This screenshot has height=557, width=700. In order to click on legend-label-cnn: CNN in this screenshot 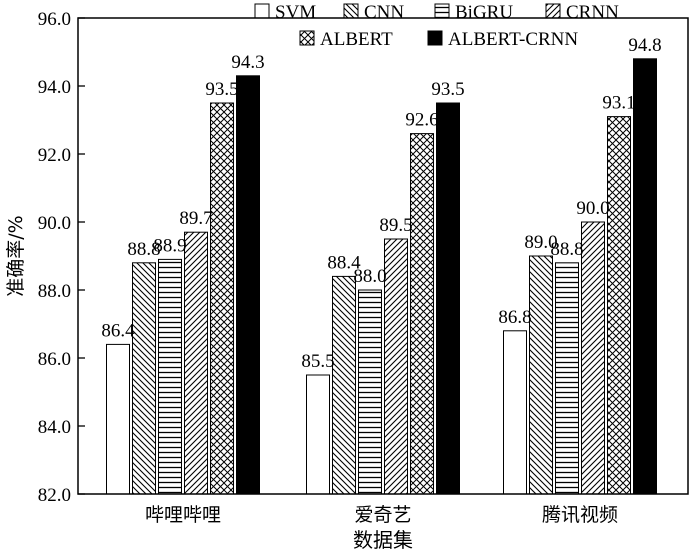, I will do `click(384, 12)`.